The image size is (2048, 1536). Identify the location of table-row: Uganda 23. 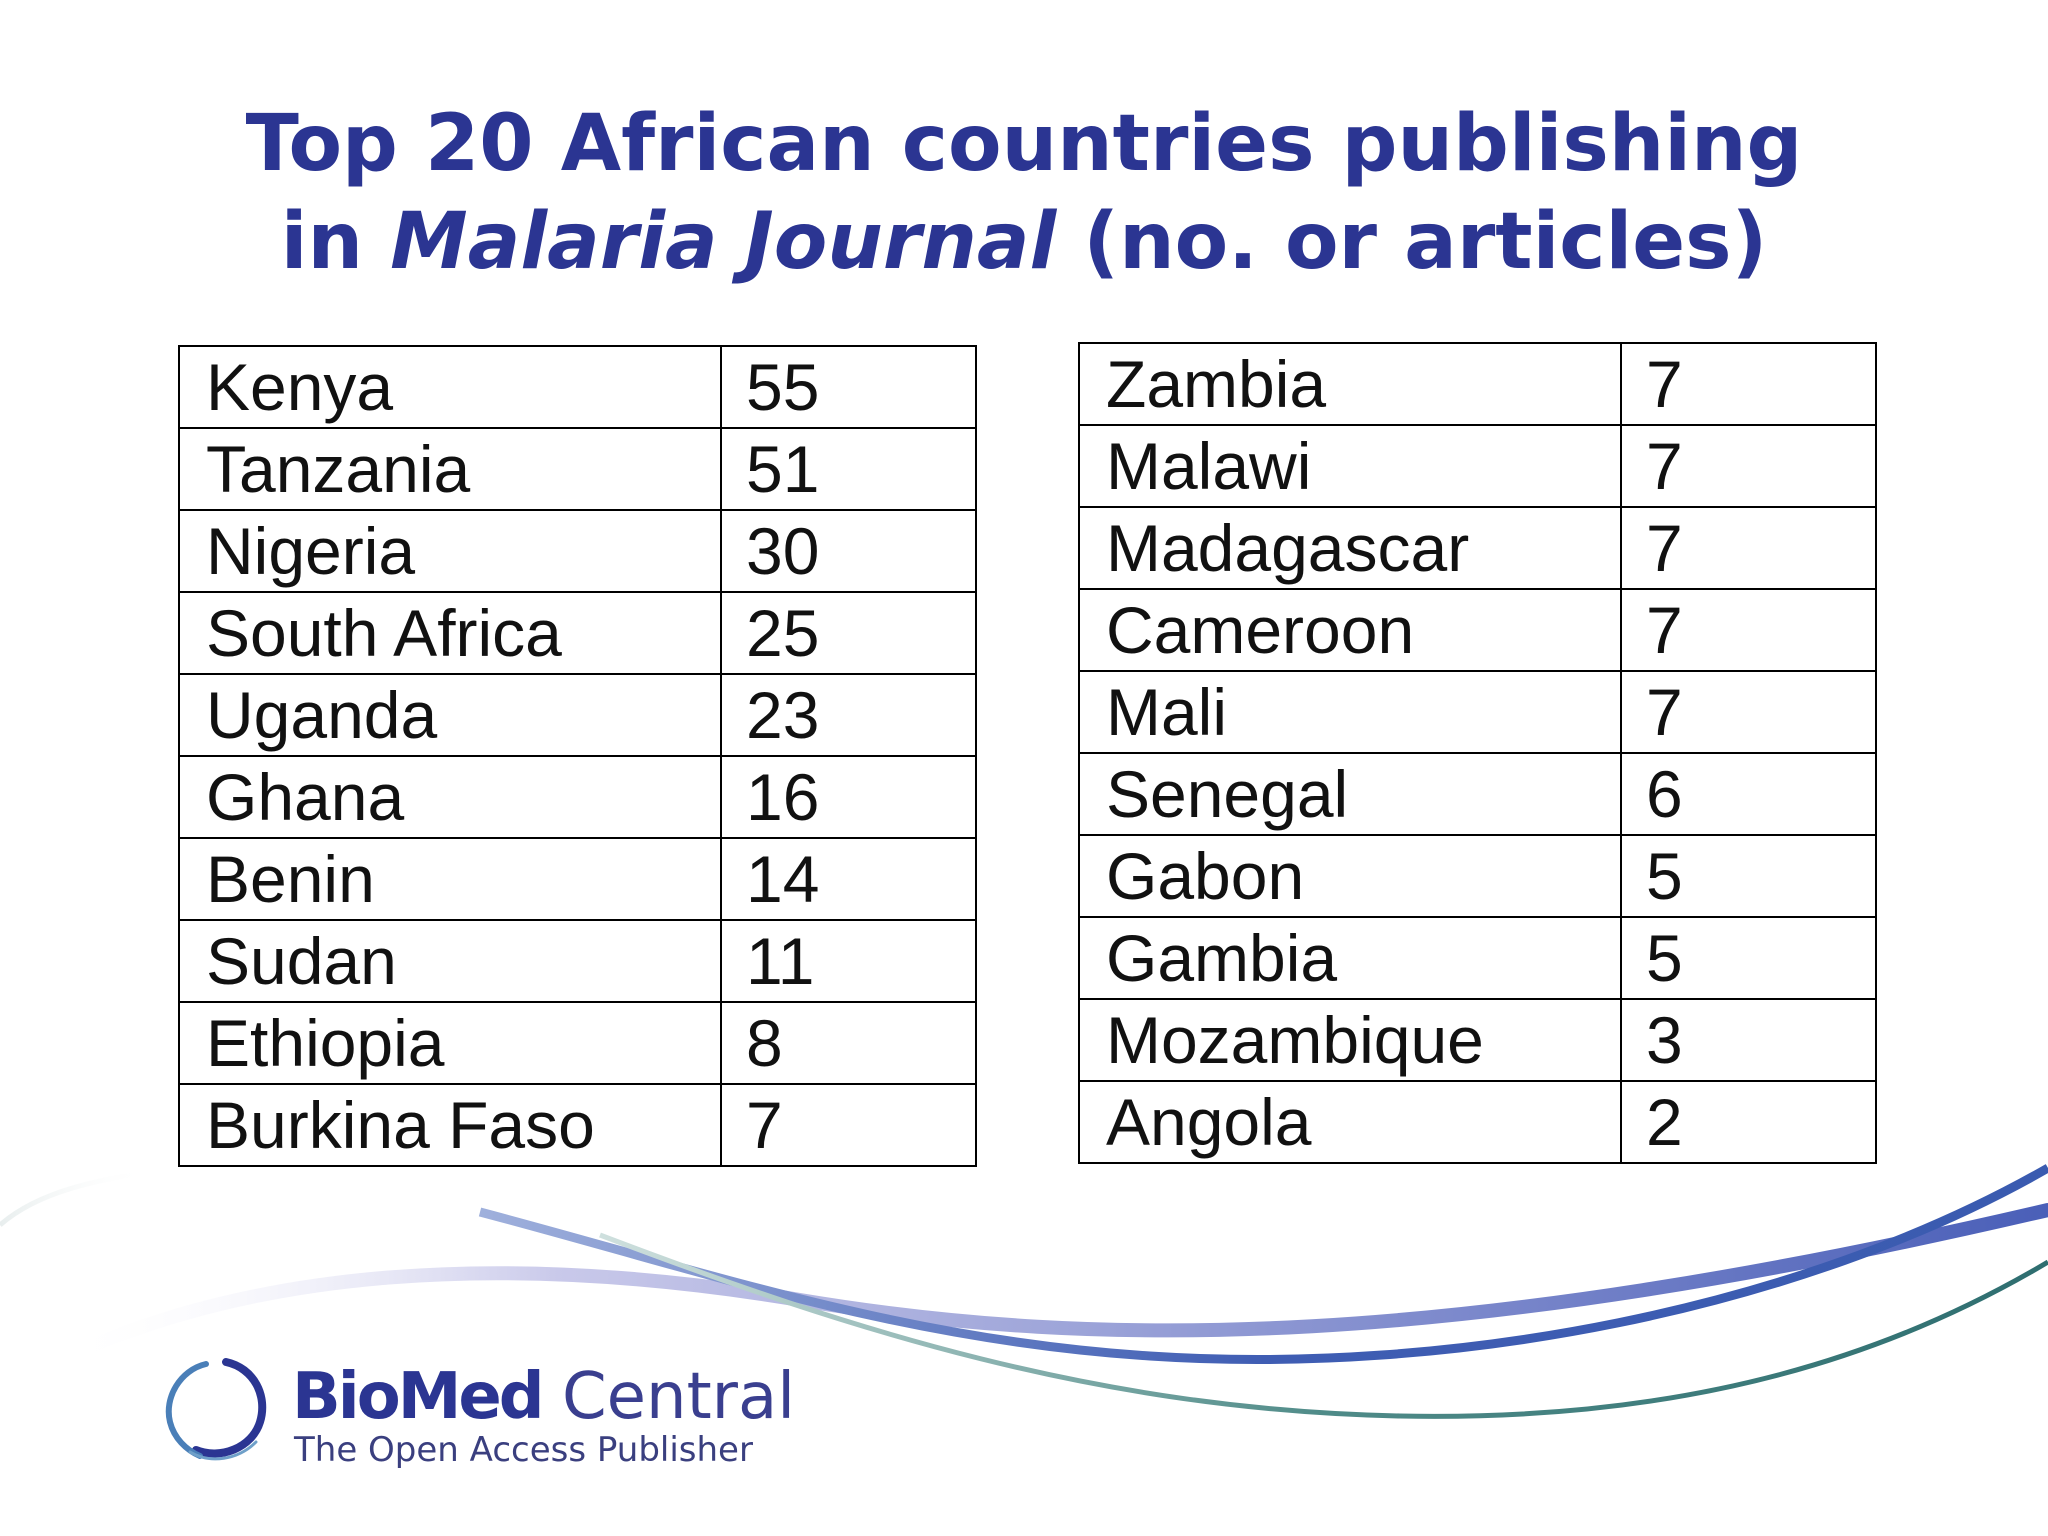
(577, 715).